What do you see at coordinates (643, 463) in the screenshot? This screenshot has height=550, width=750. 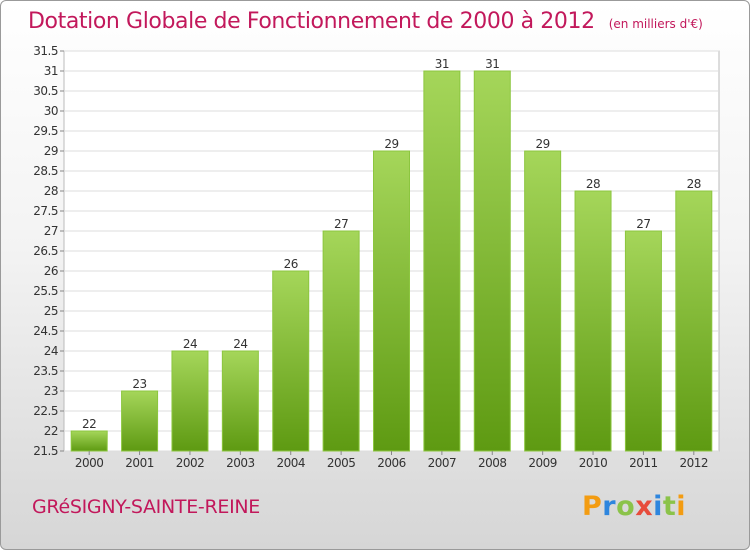 I see `x-tick-label: 2011` at bounding box center [643, 463].